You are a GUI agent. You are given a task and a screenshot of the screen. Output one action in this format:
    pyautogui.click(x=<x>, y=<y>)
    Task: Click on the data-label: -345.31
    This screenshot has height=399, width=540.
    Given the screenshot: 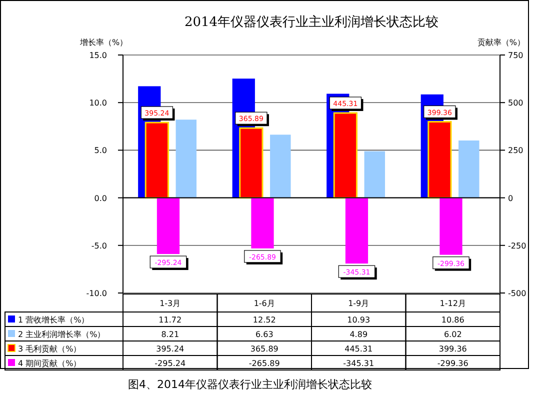 What is the action you would take?
    pyautogui.click(x=358, y=363)
    